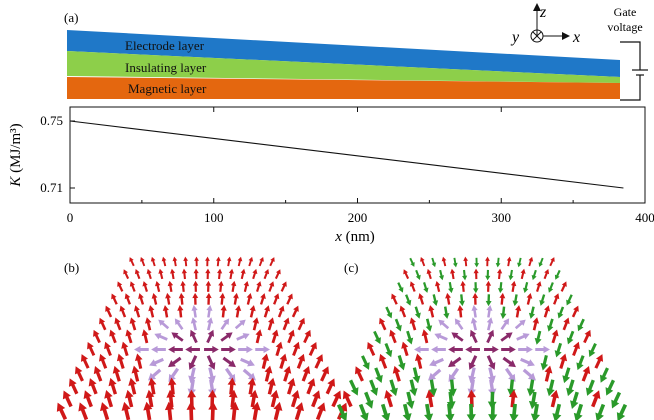 The height and width of the screenshot is (420, 654). Describe the element at coordinates (351, 267) in the screenshot. I see `panel-c-label: (c)` at that location.